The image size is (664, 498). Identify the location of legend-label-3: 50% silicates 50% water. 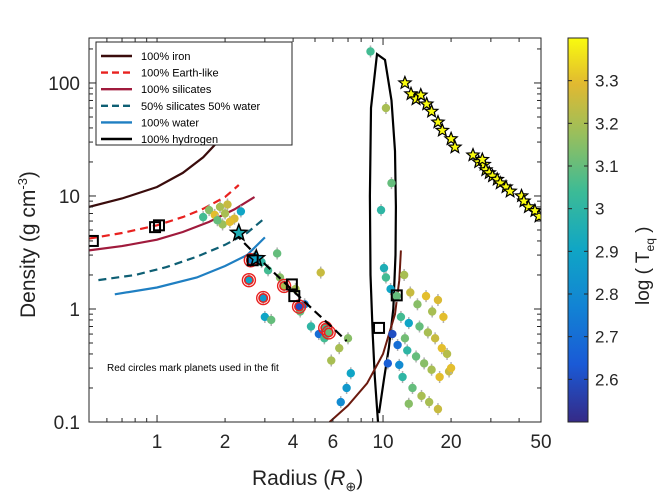
(201, 107).